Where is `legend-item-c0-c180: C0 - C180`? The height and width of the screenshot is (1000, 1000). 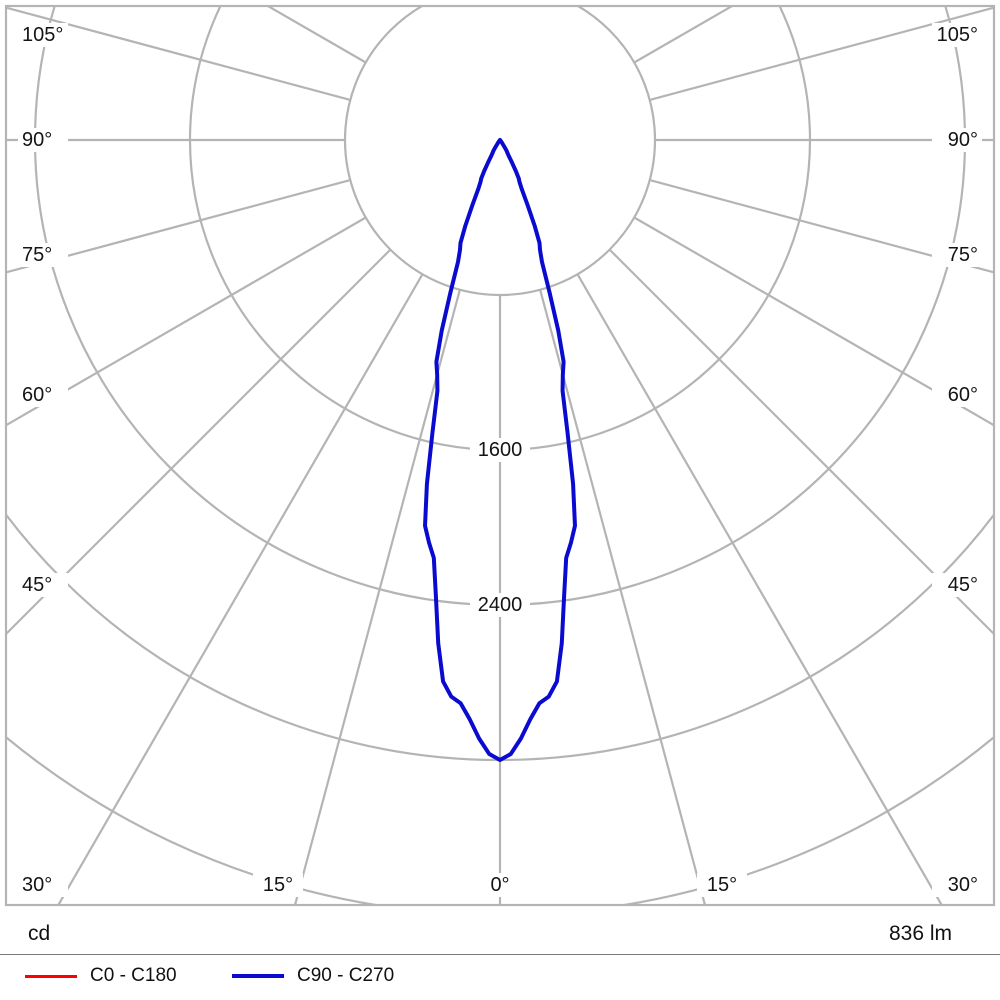 legend-item-c0-c180: C0 - C180 is located at coordinates (101, 976).